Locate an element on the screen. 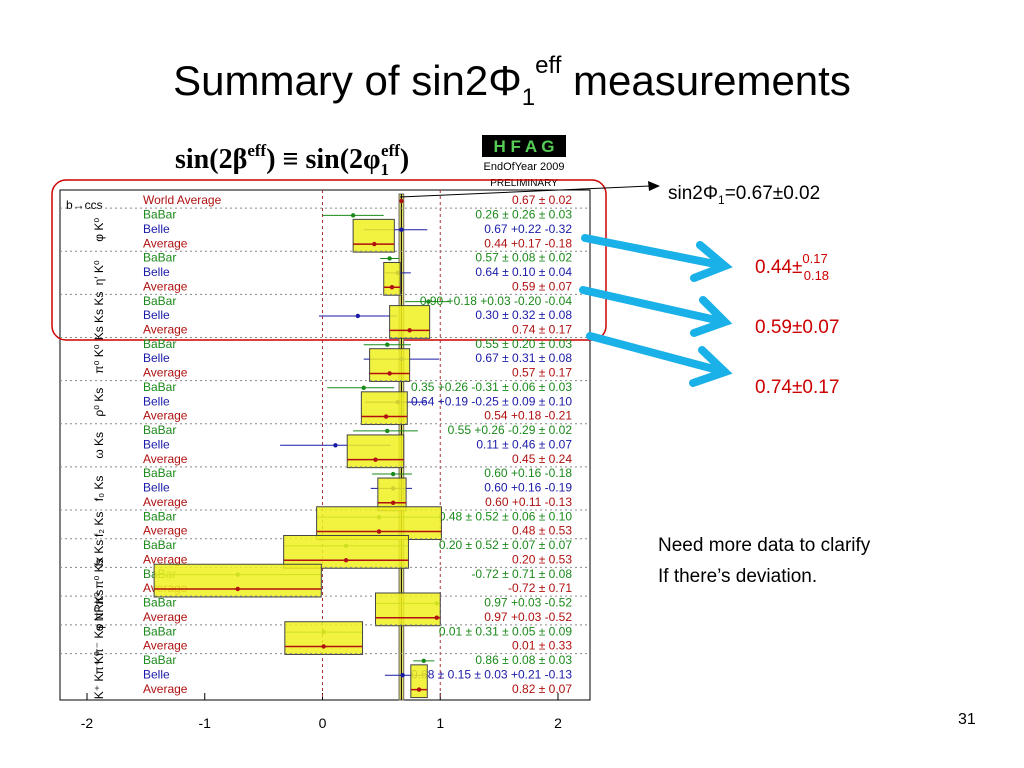 This screenshot has width=1024, height=768. note: Need more data to clarify is located at coordinates (764, 545).